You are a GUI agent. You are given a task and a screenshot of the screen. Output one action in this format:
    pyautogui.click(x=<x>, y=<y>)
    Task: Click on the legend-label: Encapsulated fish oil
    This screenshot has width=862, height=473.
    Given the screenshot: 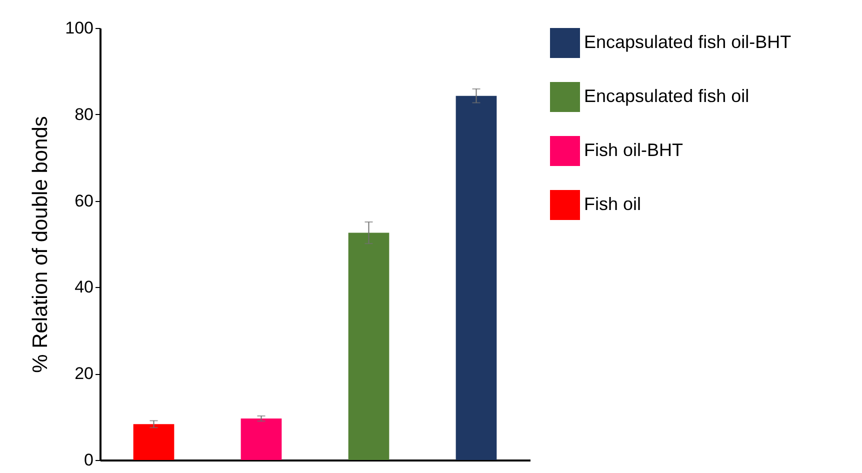 What is the action you would take?
    pyautogui.click(x=667, y=96)
    